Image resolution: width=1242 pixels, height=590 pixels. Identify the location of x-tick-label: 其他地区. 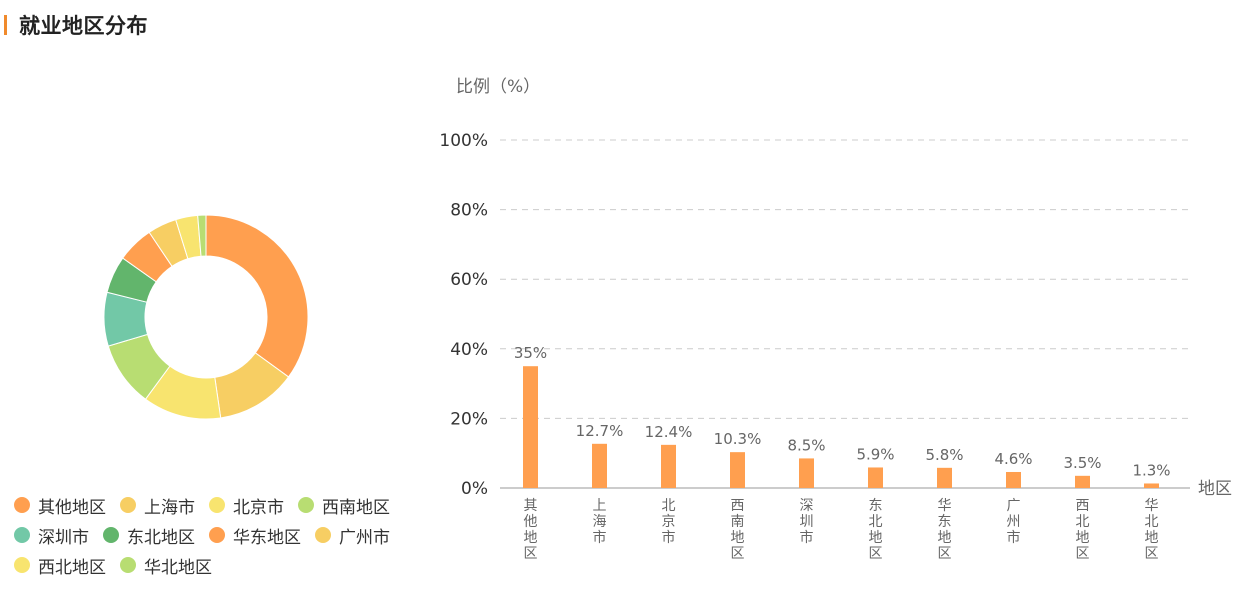
(531, 530).